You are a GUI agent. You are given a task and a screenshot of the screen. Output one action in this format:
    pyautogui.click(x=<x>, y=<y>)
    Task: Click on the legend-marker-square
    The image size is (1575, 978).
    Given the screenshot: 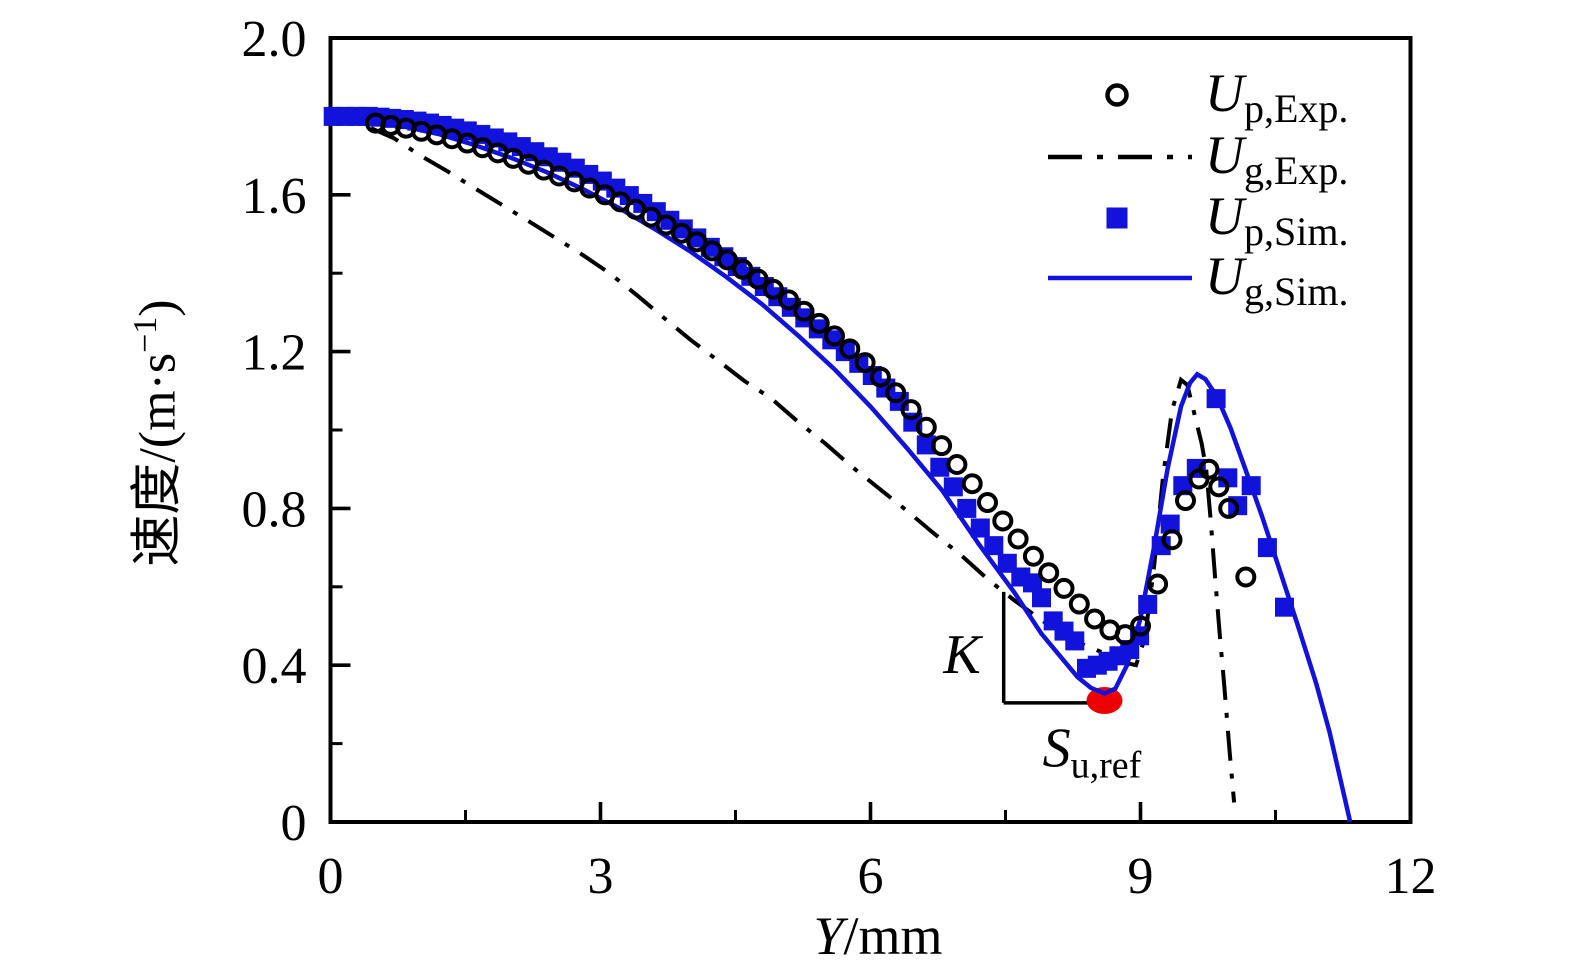 What is the action you would take?
    pyautogui.click(x=1117, y=218)
    